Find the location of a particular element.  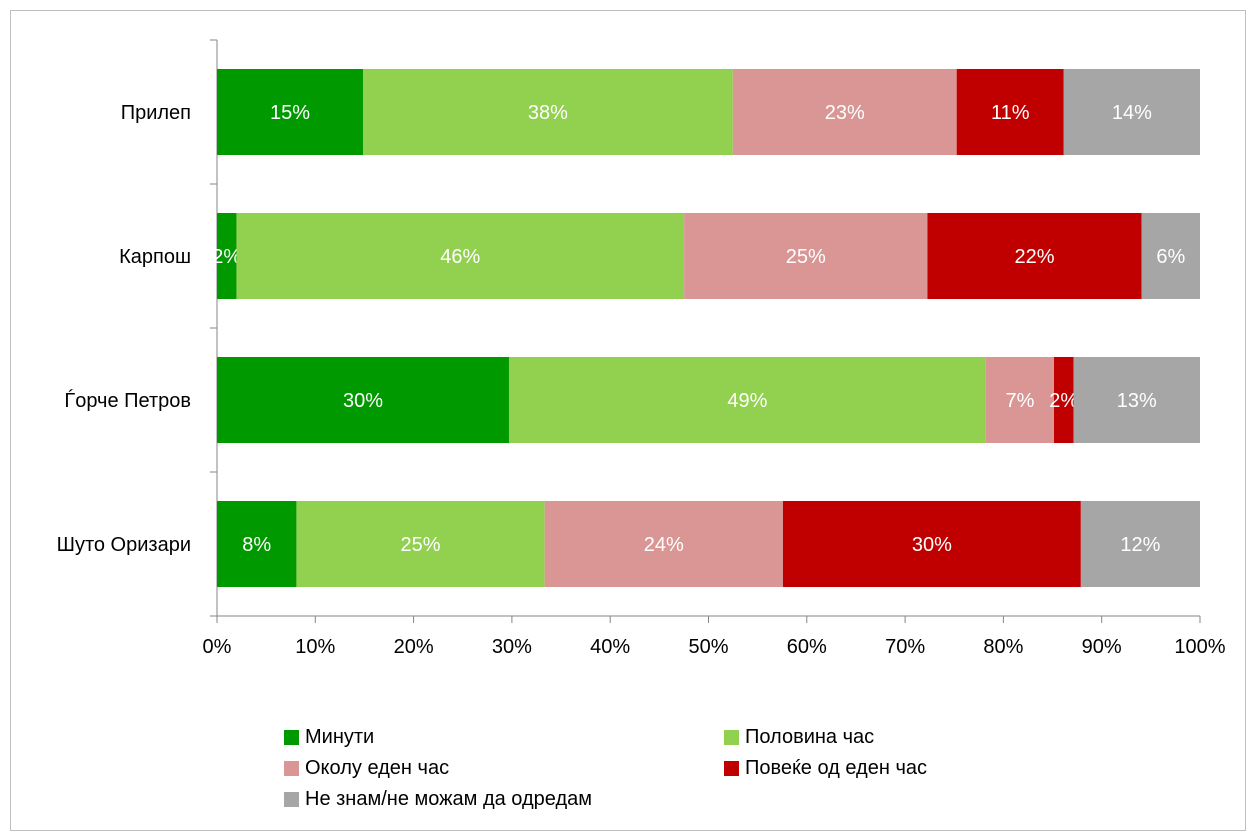

x-tick-label: 70% is located at coordinates (905, 647).